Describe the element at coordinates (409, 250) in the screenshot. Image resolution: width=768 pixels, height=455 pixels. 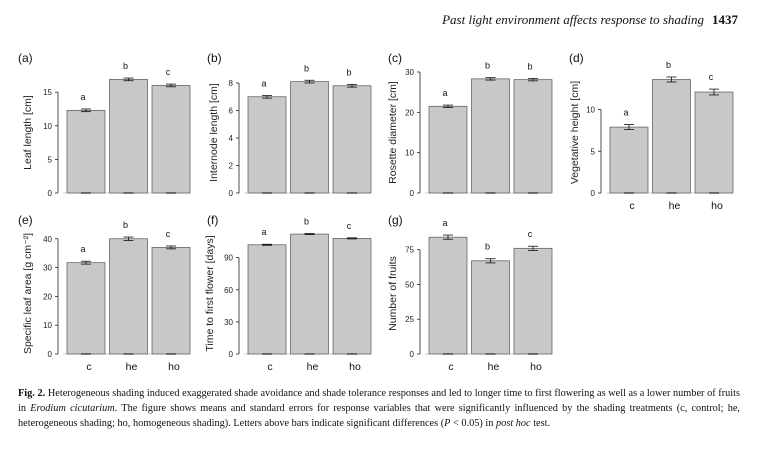
I see `y-tick-label: 75` at that location.